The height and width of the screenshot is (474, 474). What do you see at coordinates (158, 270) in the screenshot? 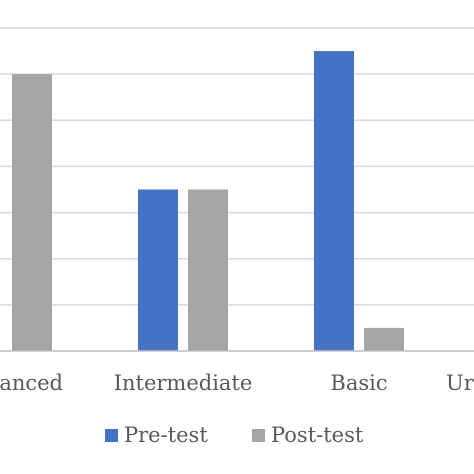
I see `bar-pre-test-intermediate` at bounding box center [158, 270].